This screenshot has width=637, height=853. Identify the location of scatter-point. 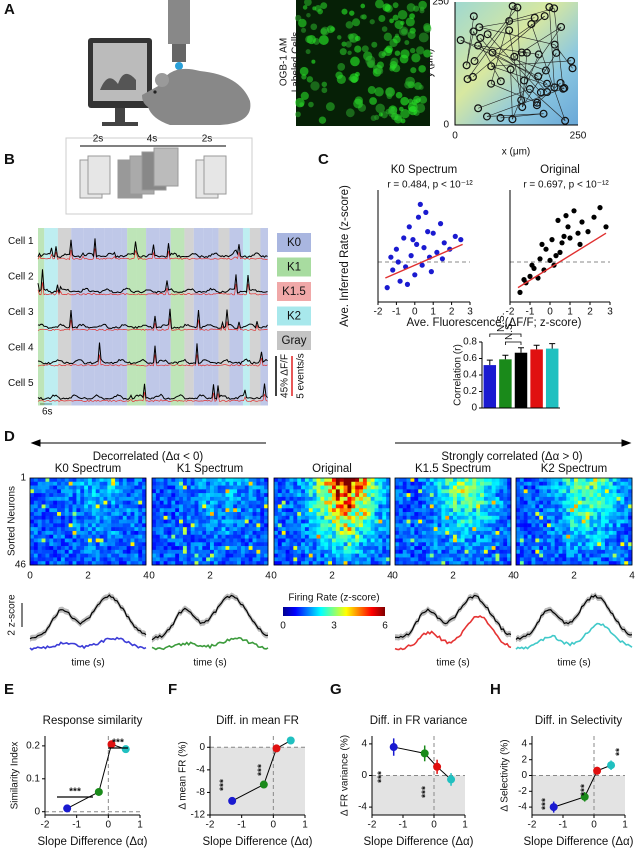
(605, 226).